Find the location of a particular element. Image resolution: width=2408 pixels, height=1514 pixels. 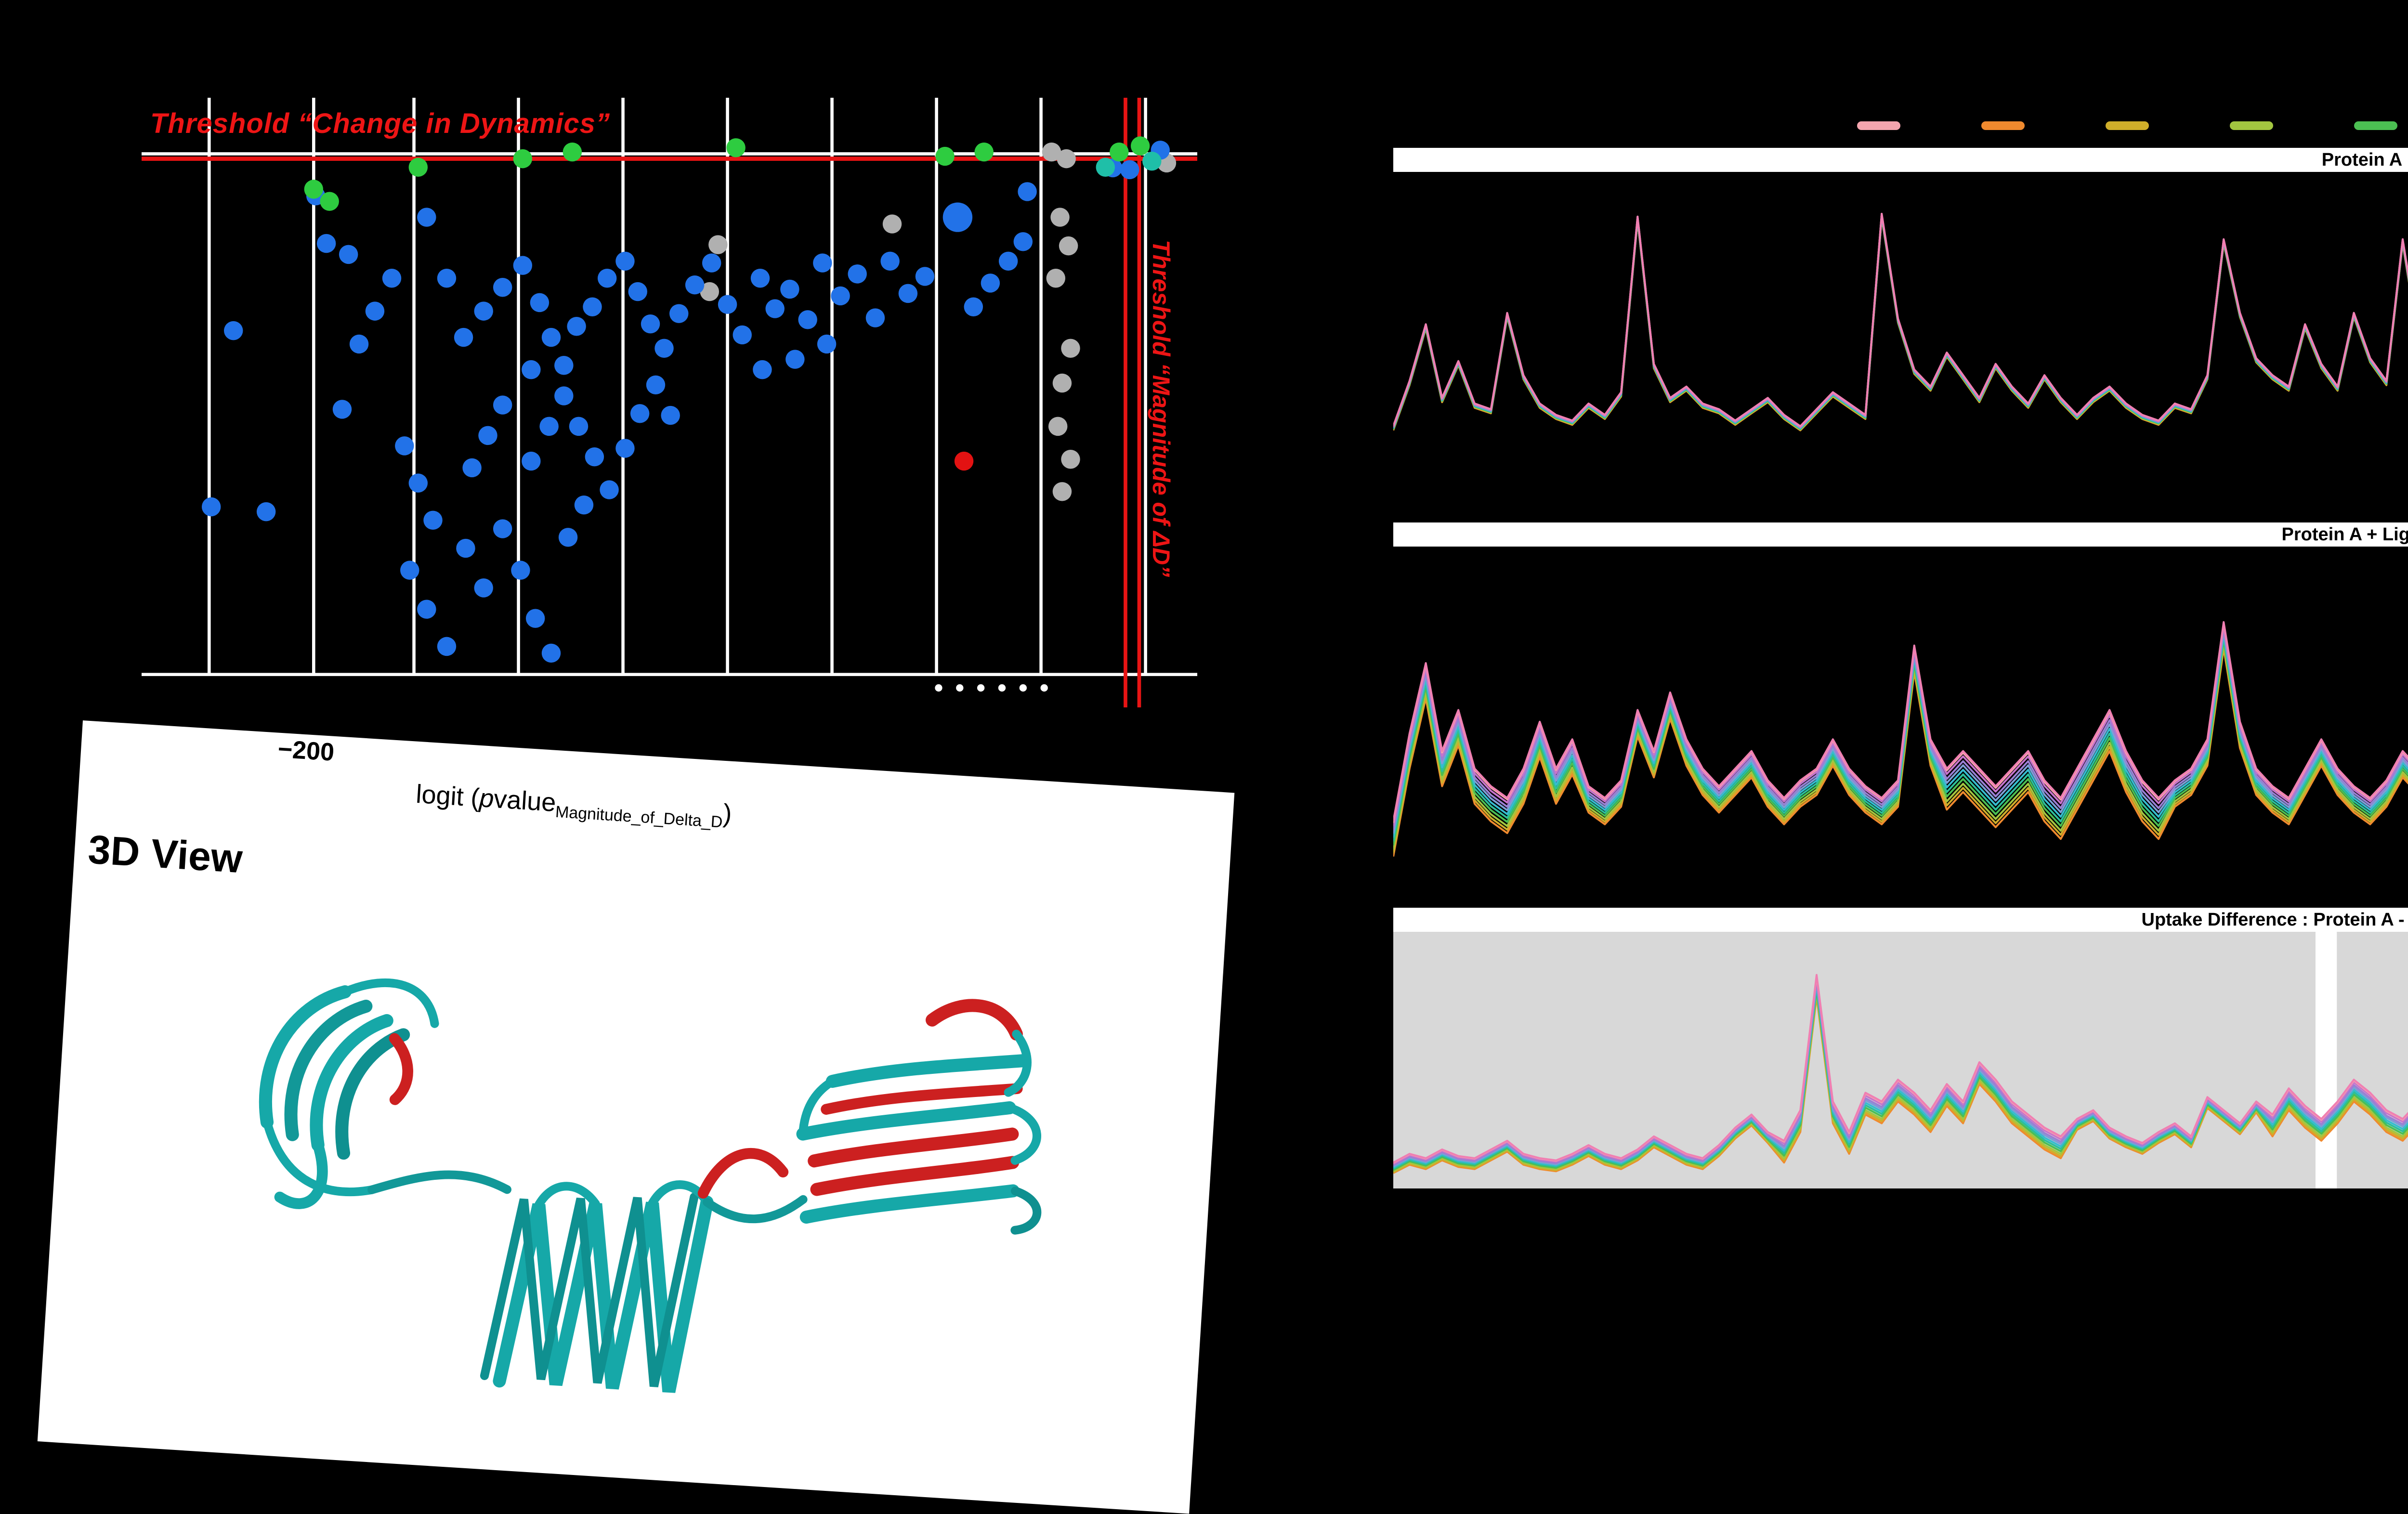

uptake-difference-chart is located at coordinates (1900, 1060).